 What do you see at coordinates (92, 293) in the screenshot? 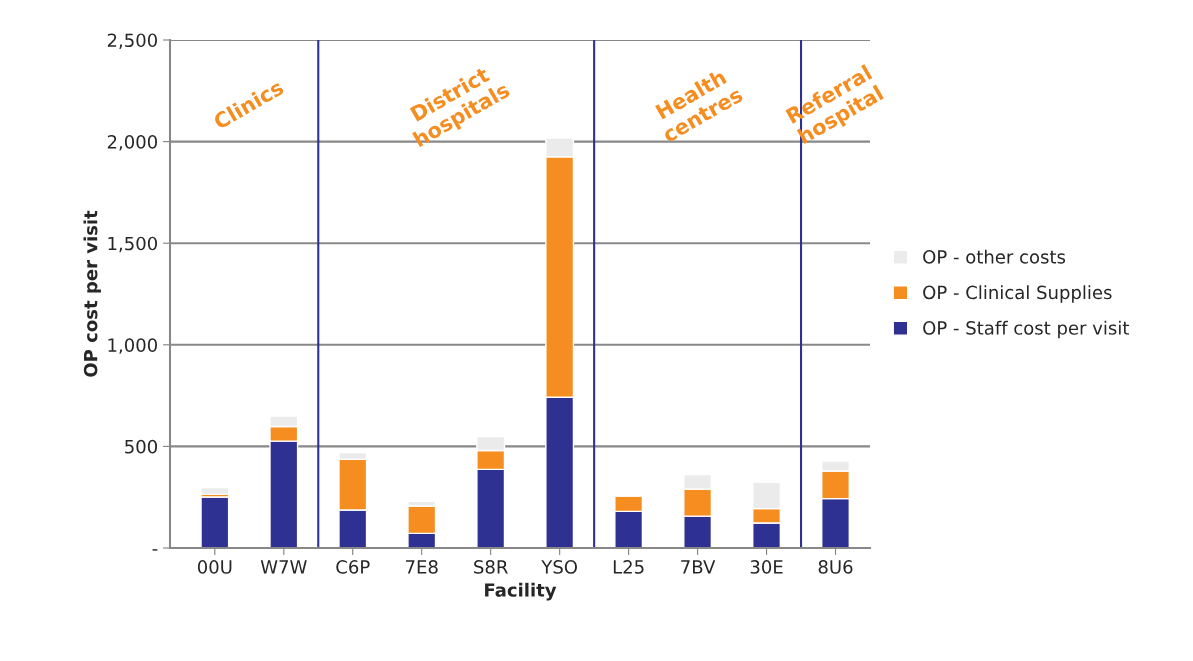
I see `y-axis-title: OP cost per visit` at bounding box center [92, 293].